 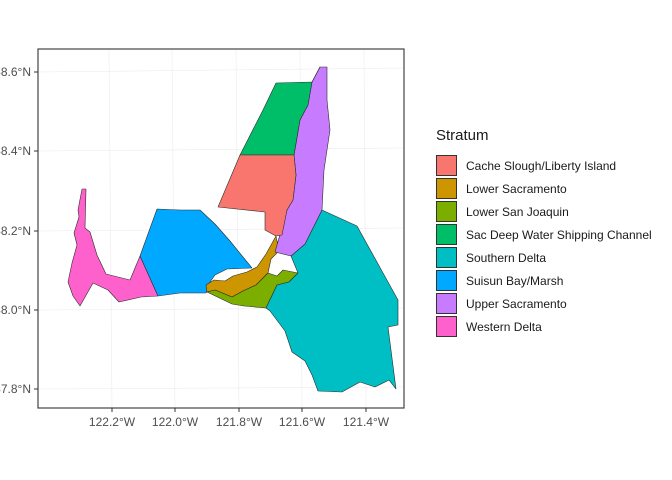 I want to click on legend-title: Stratum, so click(x=462, y=135).